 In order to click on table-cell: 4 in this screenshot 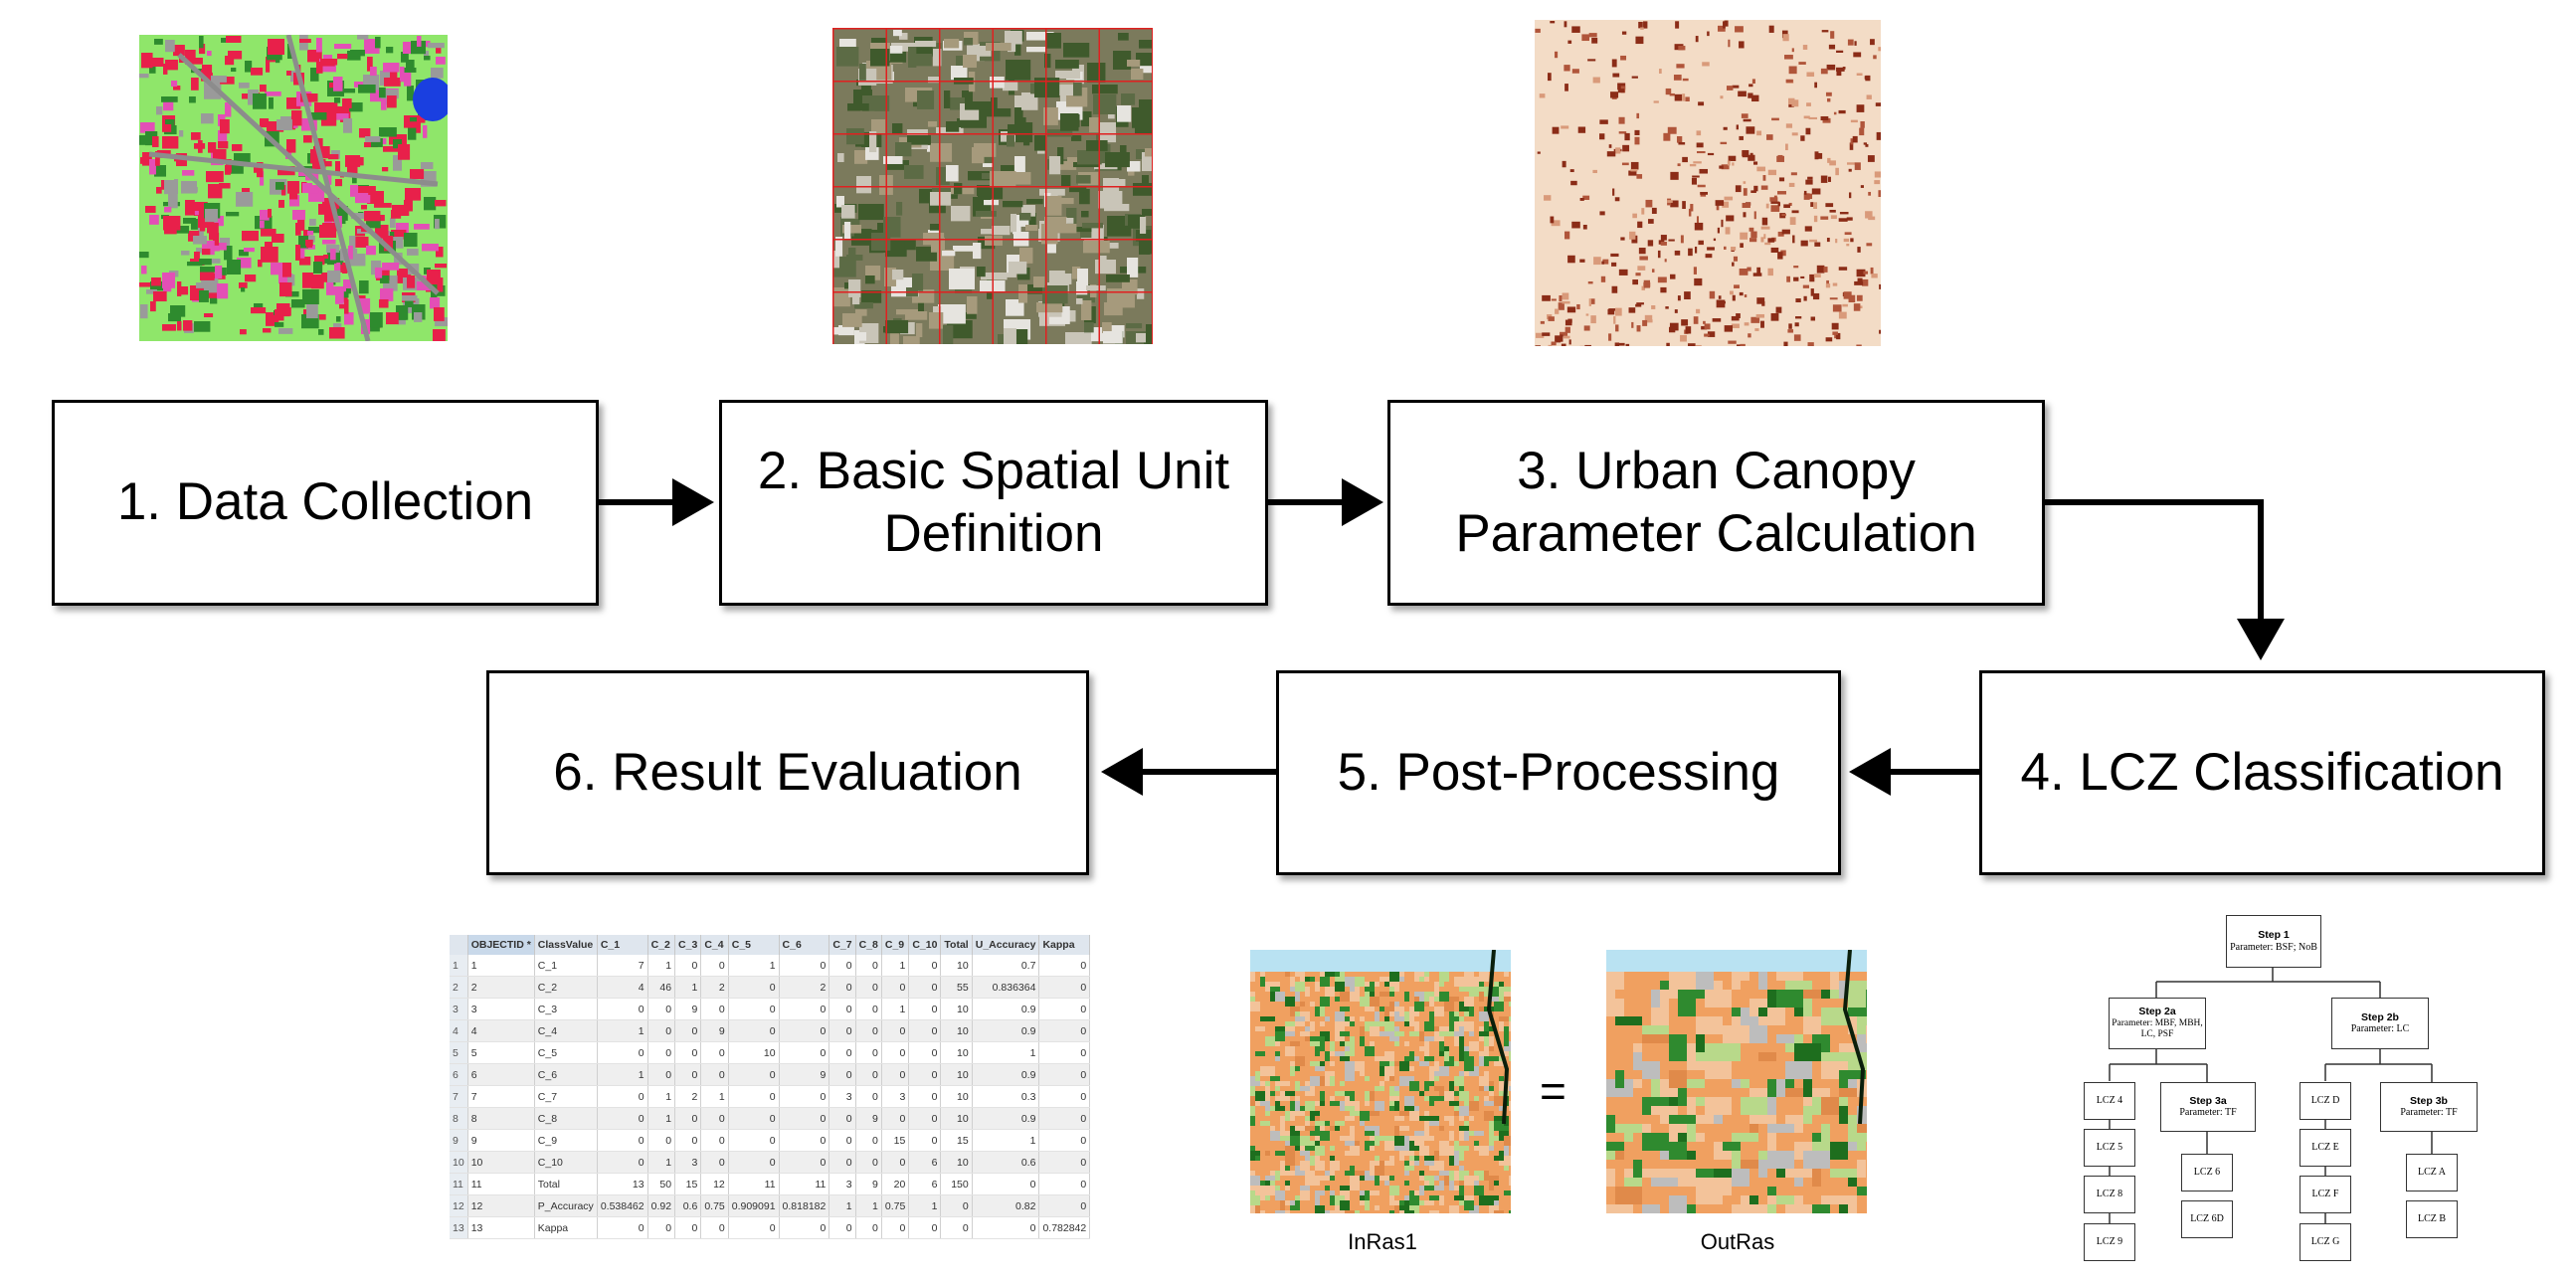, I will do `click(459, 1030)`.